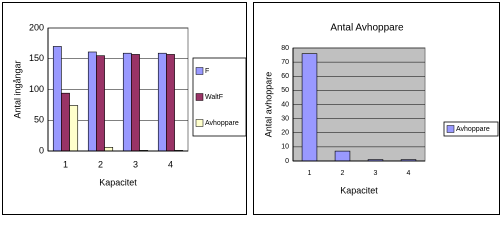  I want to click on y-tick-label: 200, so click(36, 27).